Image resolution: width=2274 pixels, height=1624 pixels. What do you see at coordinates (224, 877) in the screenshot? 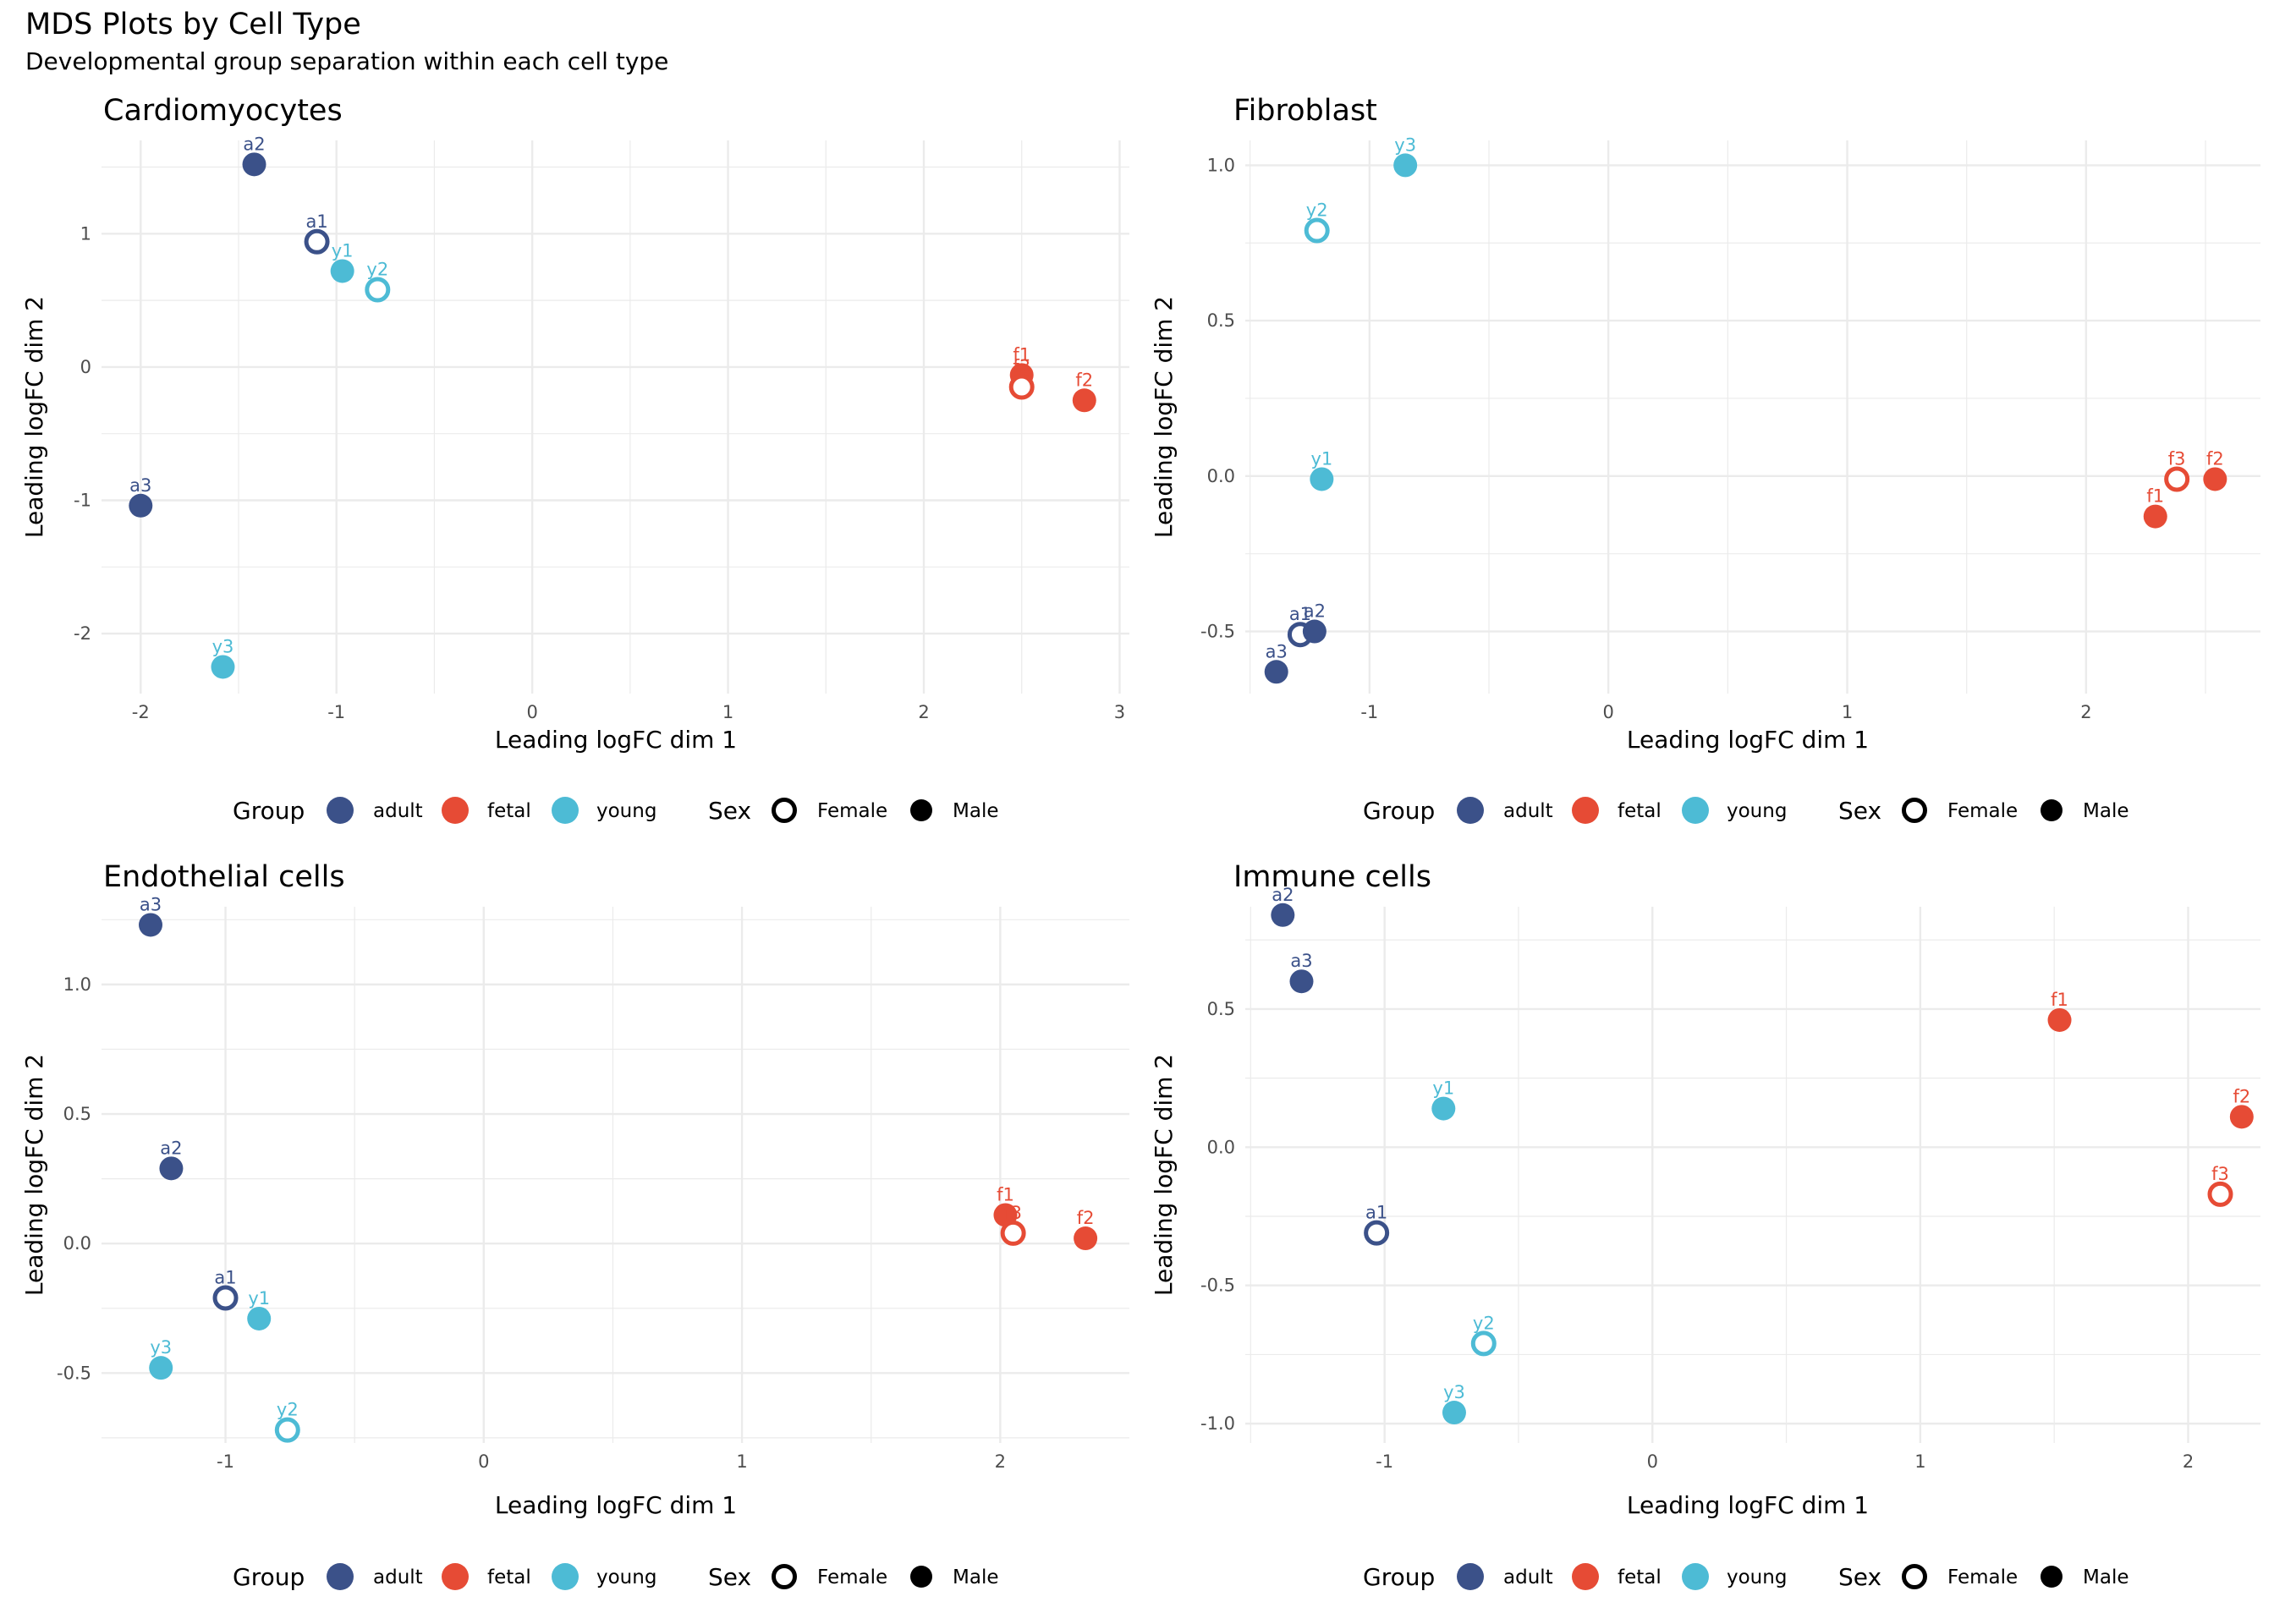
I see `panel-title: Endothelial cells` at bounding box center [224, 877].